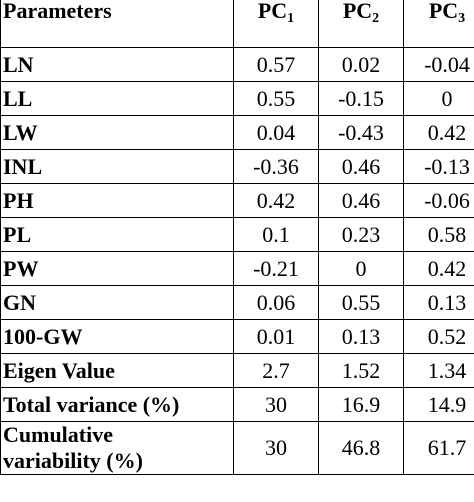  I want to click on cell-value: 16.9, so click(361, 404).